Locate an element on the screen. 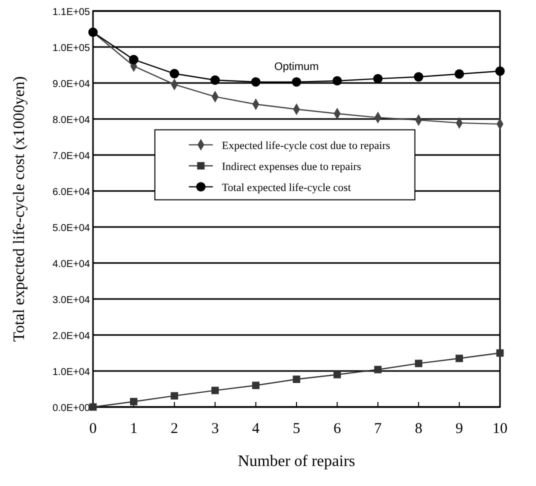 This screenshot has width=536, height=486. y-tick-label: 5.0E+04 is located at coordinates (71, 228).